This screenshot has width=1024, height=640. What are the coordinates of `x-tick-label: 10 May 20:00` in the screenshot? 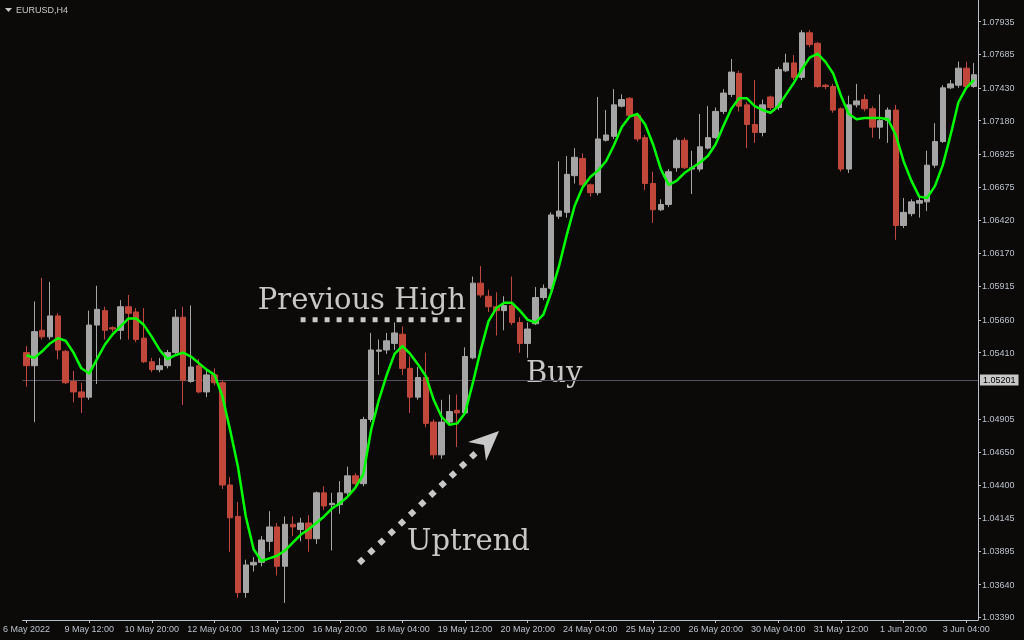 It's located at (152, 628).